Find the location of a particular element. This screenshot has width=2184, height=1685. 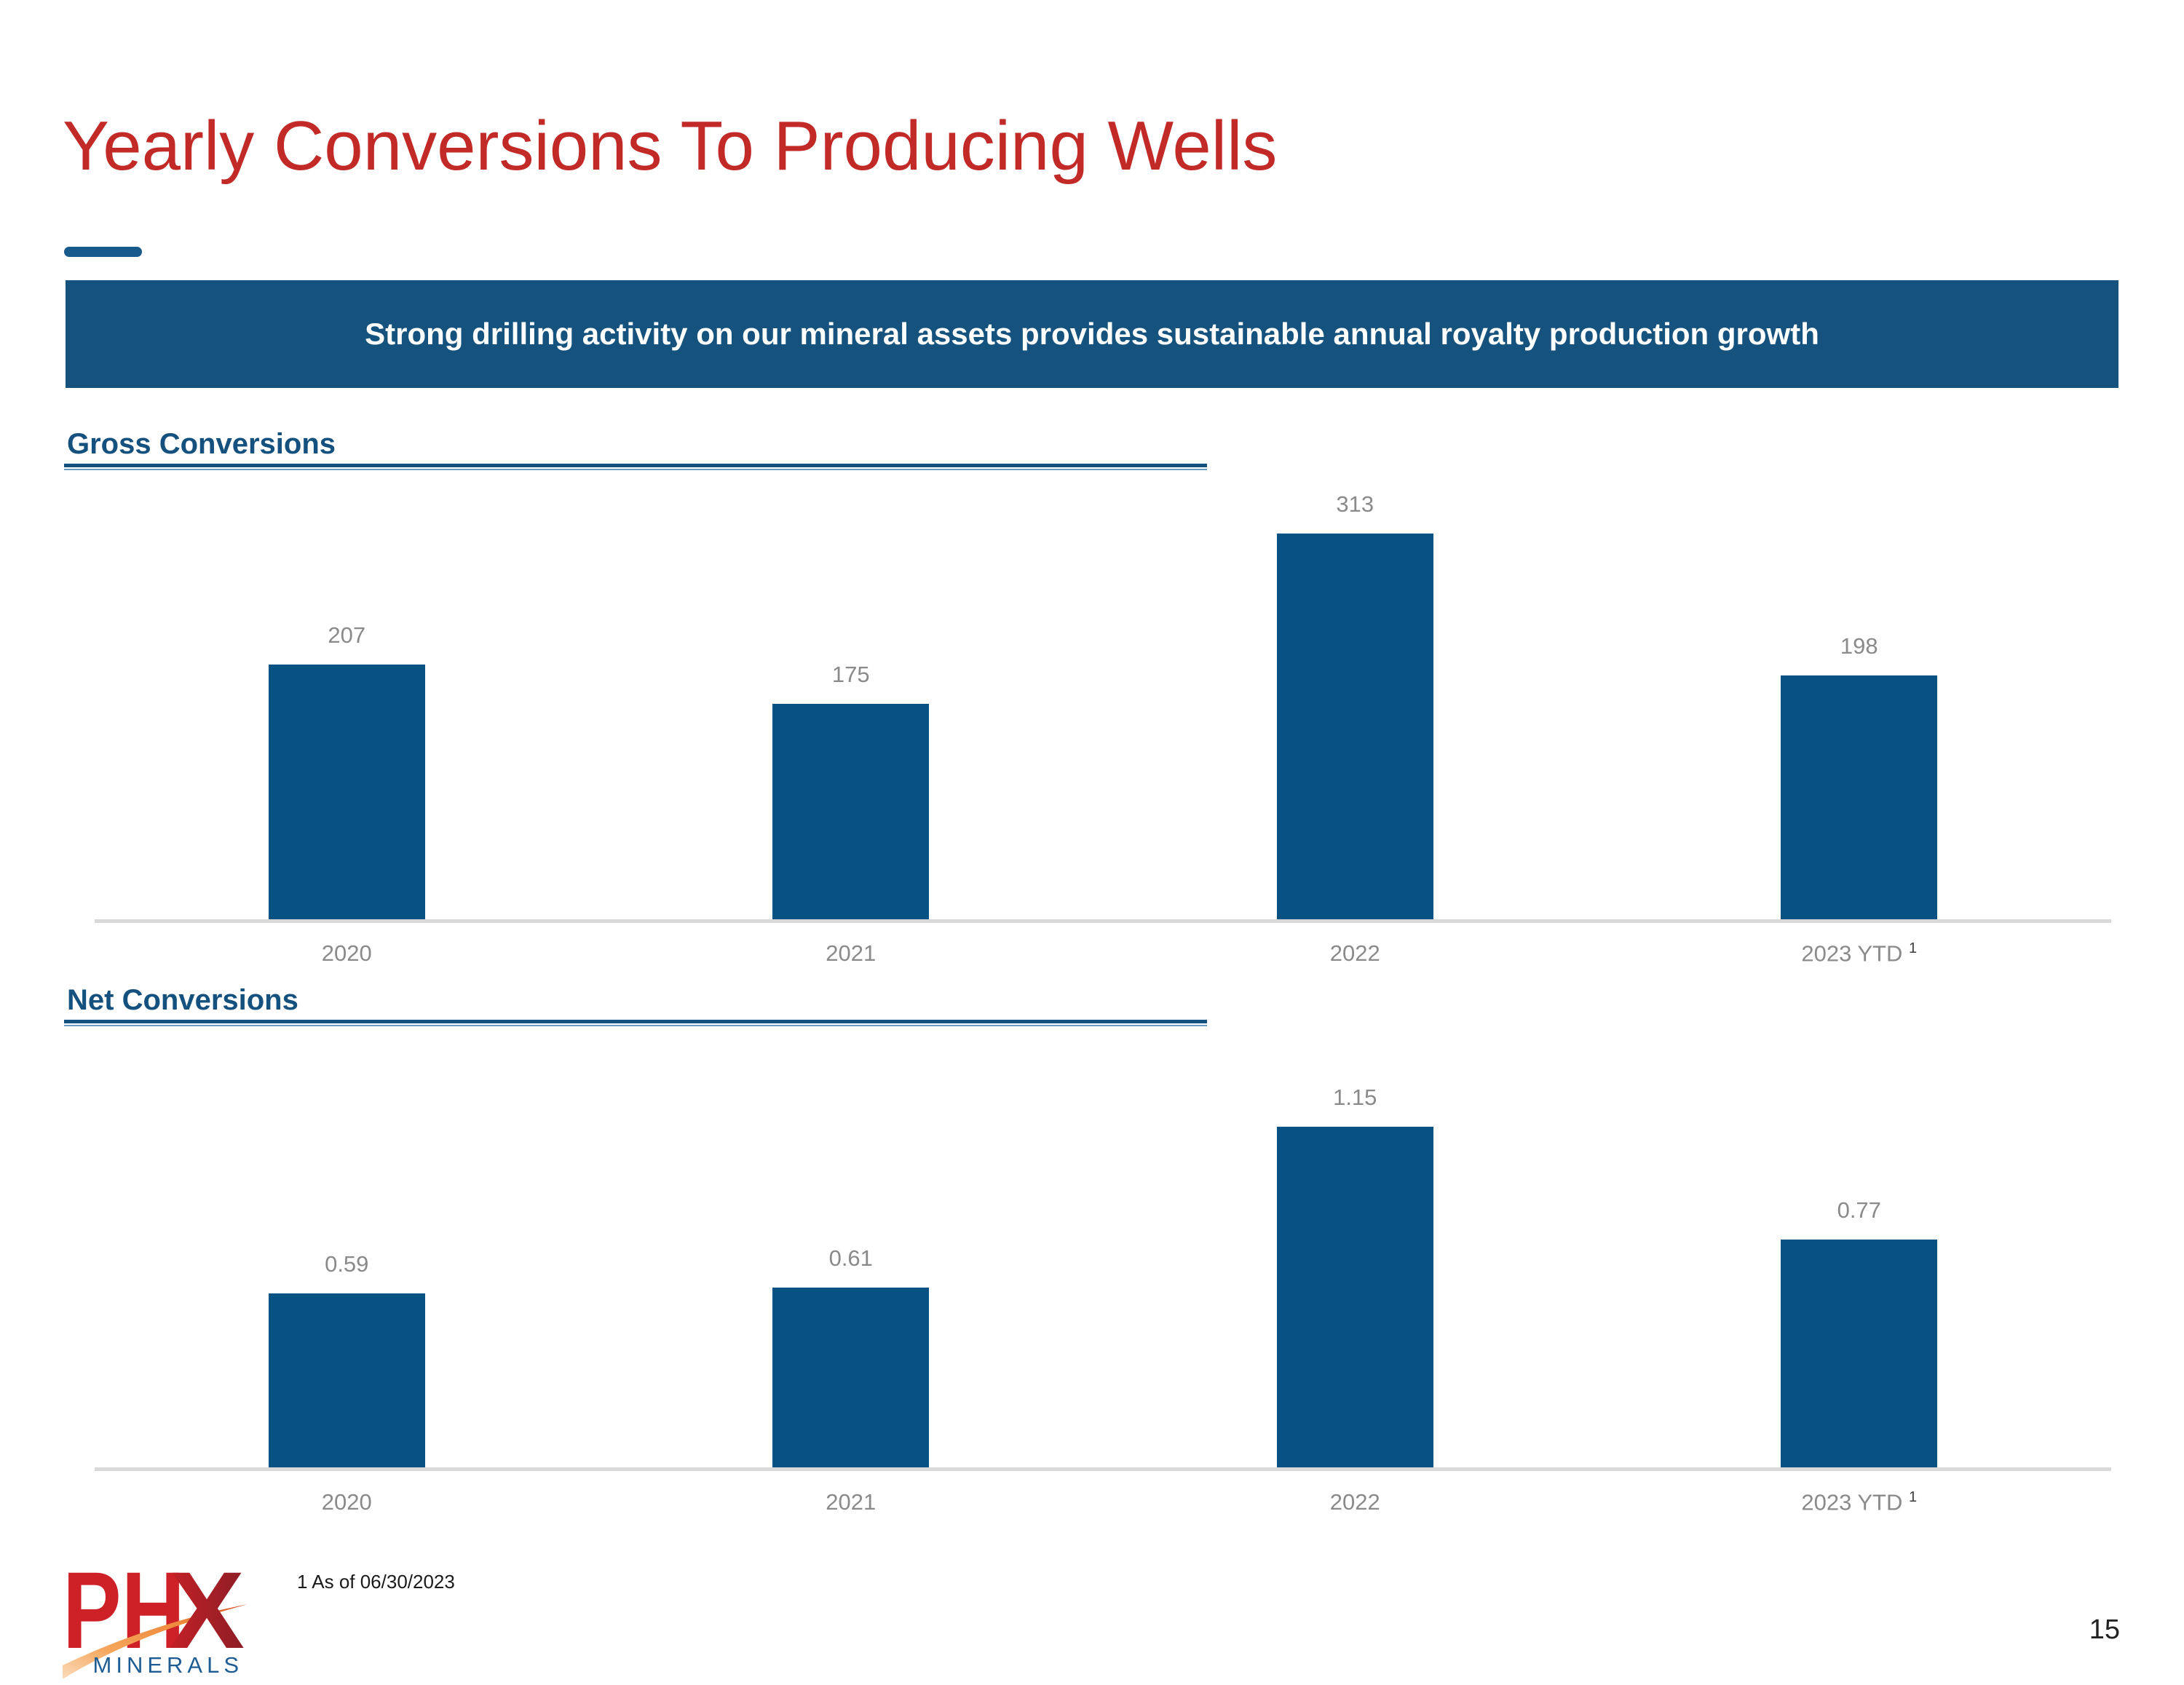

chart-column: 0.61 is located at coordinates (851, 1357).